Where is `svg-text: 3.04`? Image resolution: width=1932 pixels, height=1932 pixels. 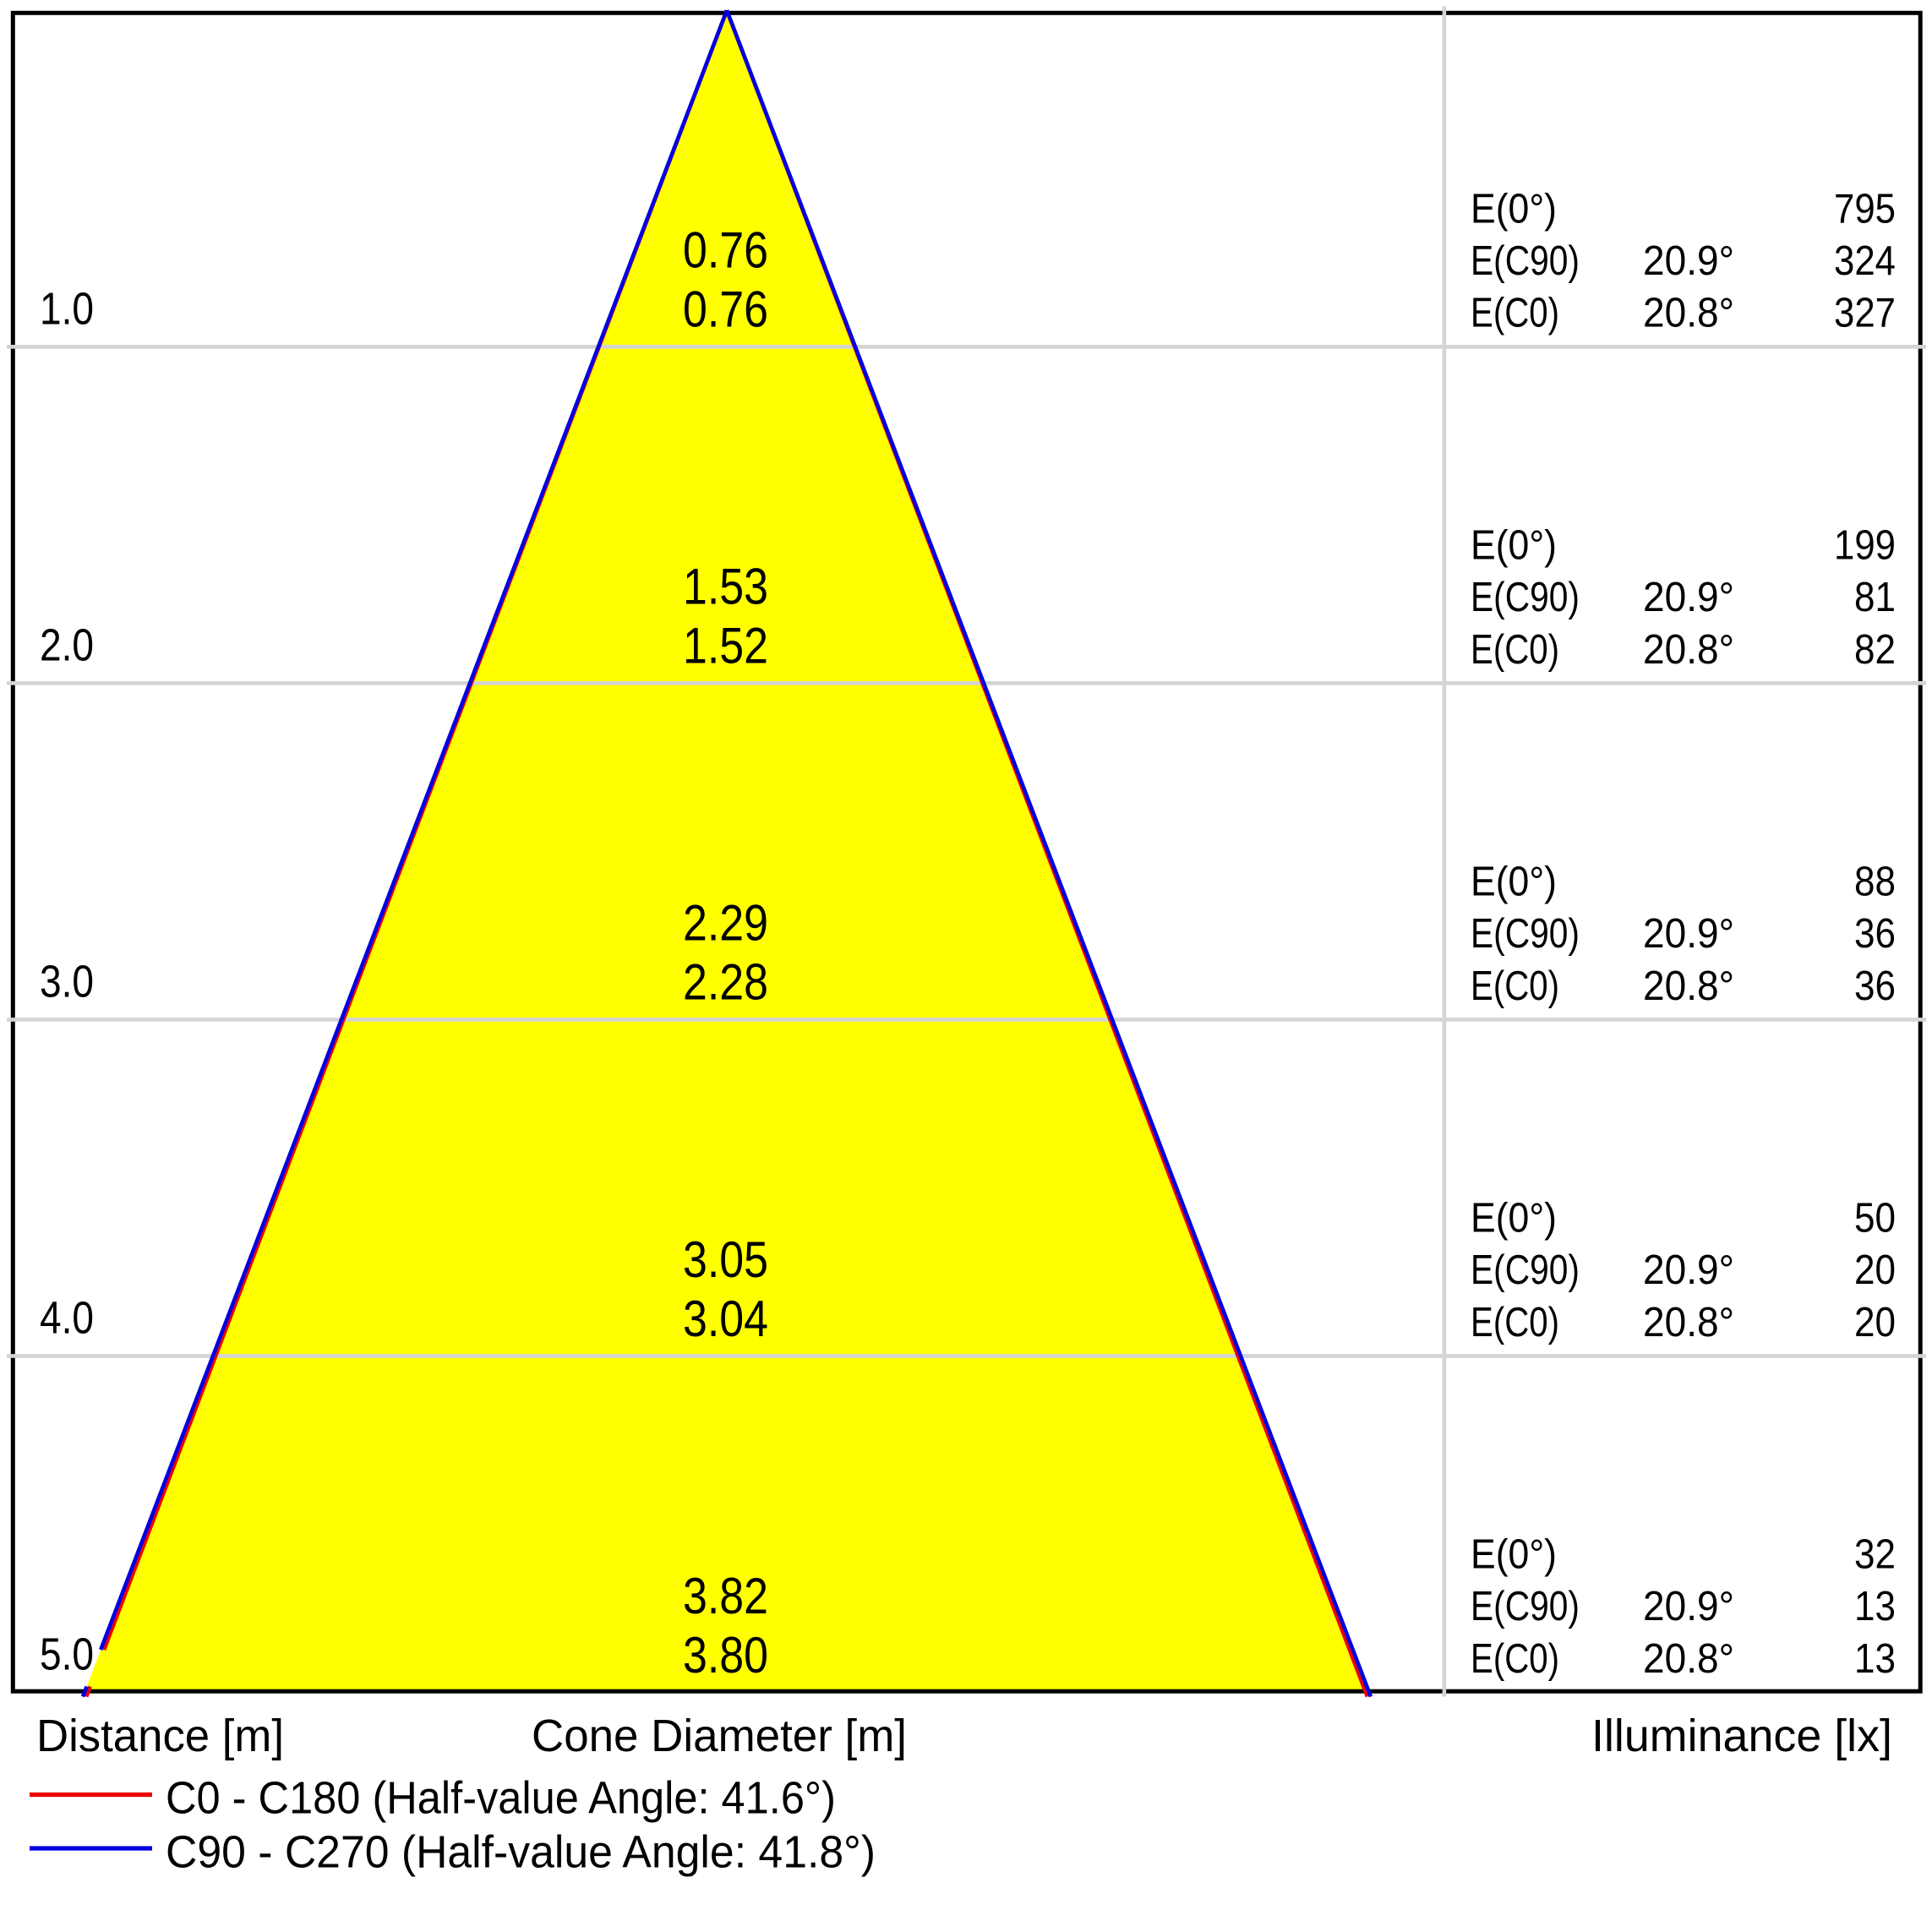
svg-text: 3.04 is located at coordinates (725, 1319).